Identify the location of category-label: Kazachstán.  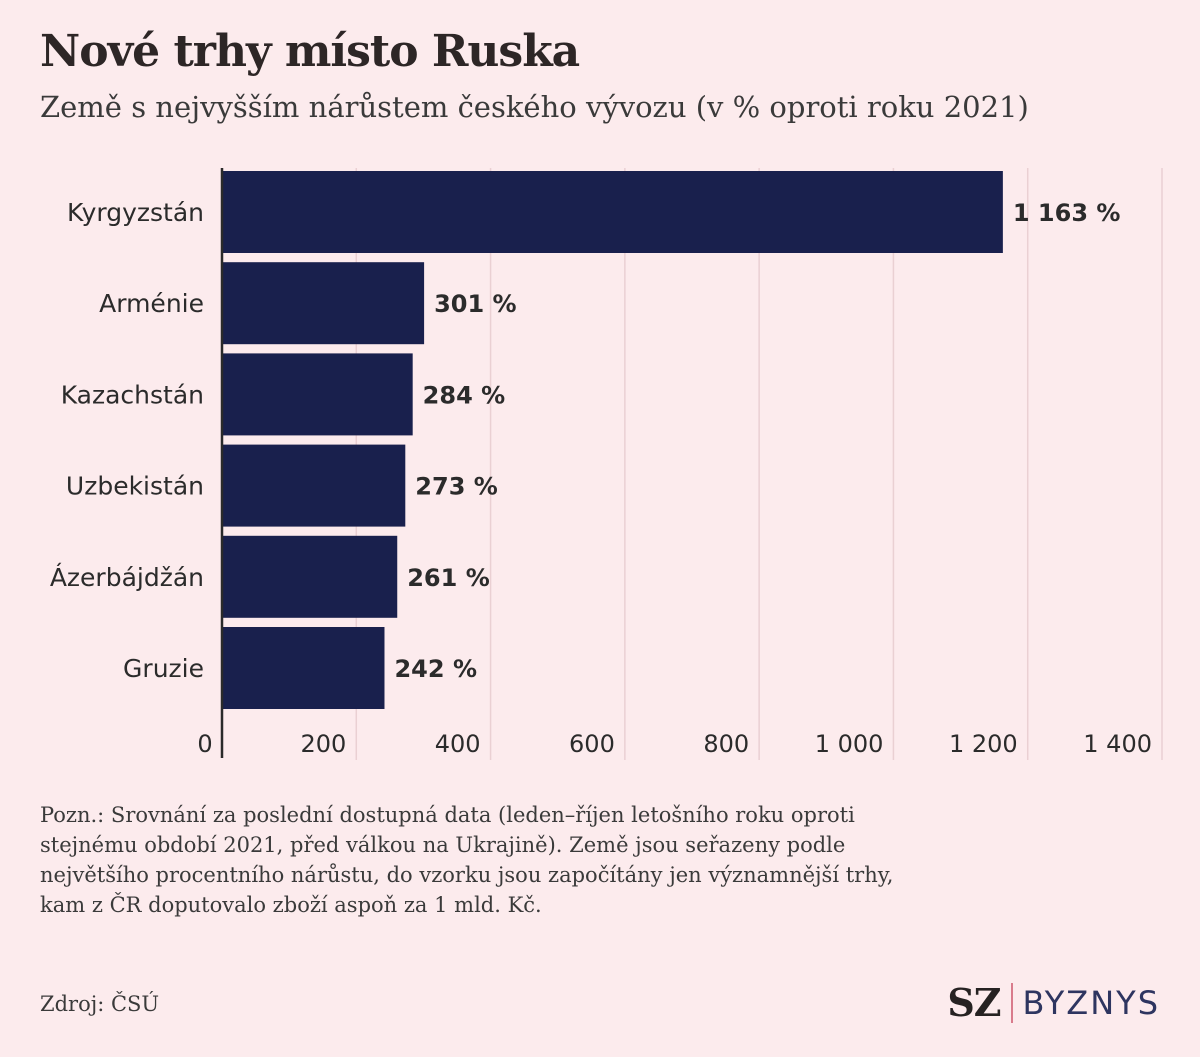
(132, 394).